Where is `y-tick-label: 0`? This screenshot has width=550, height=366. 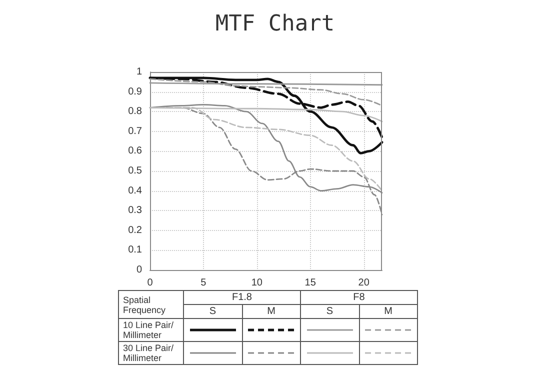
y-tick-label: 0 is located at coordinates (139, 270).